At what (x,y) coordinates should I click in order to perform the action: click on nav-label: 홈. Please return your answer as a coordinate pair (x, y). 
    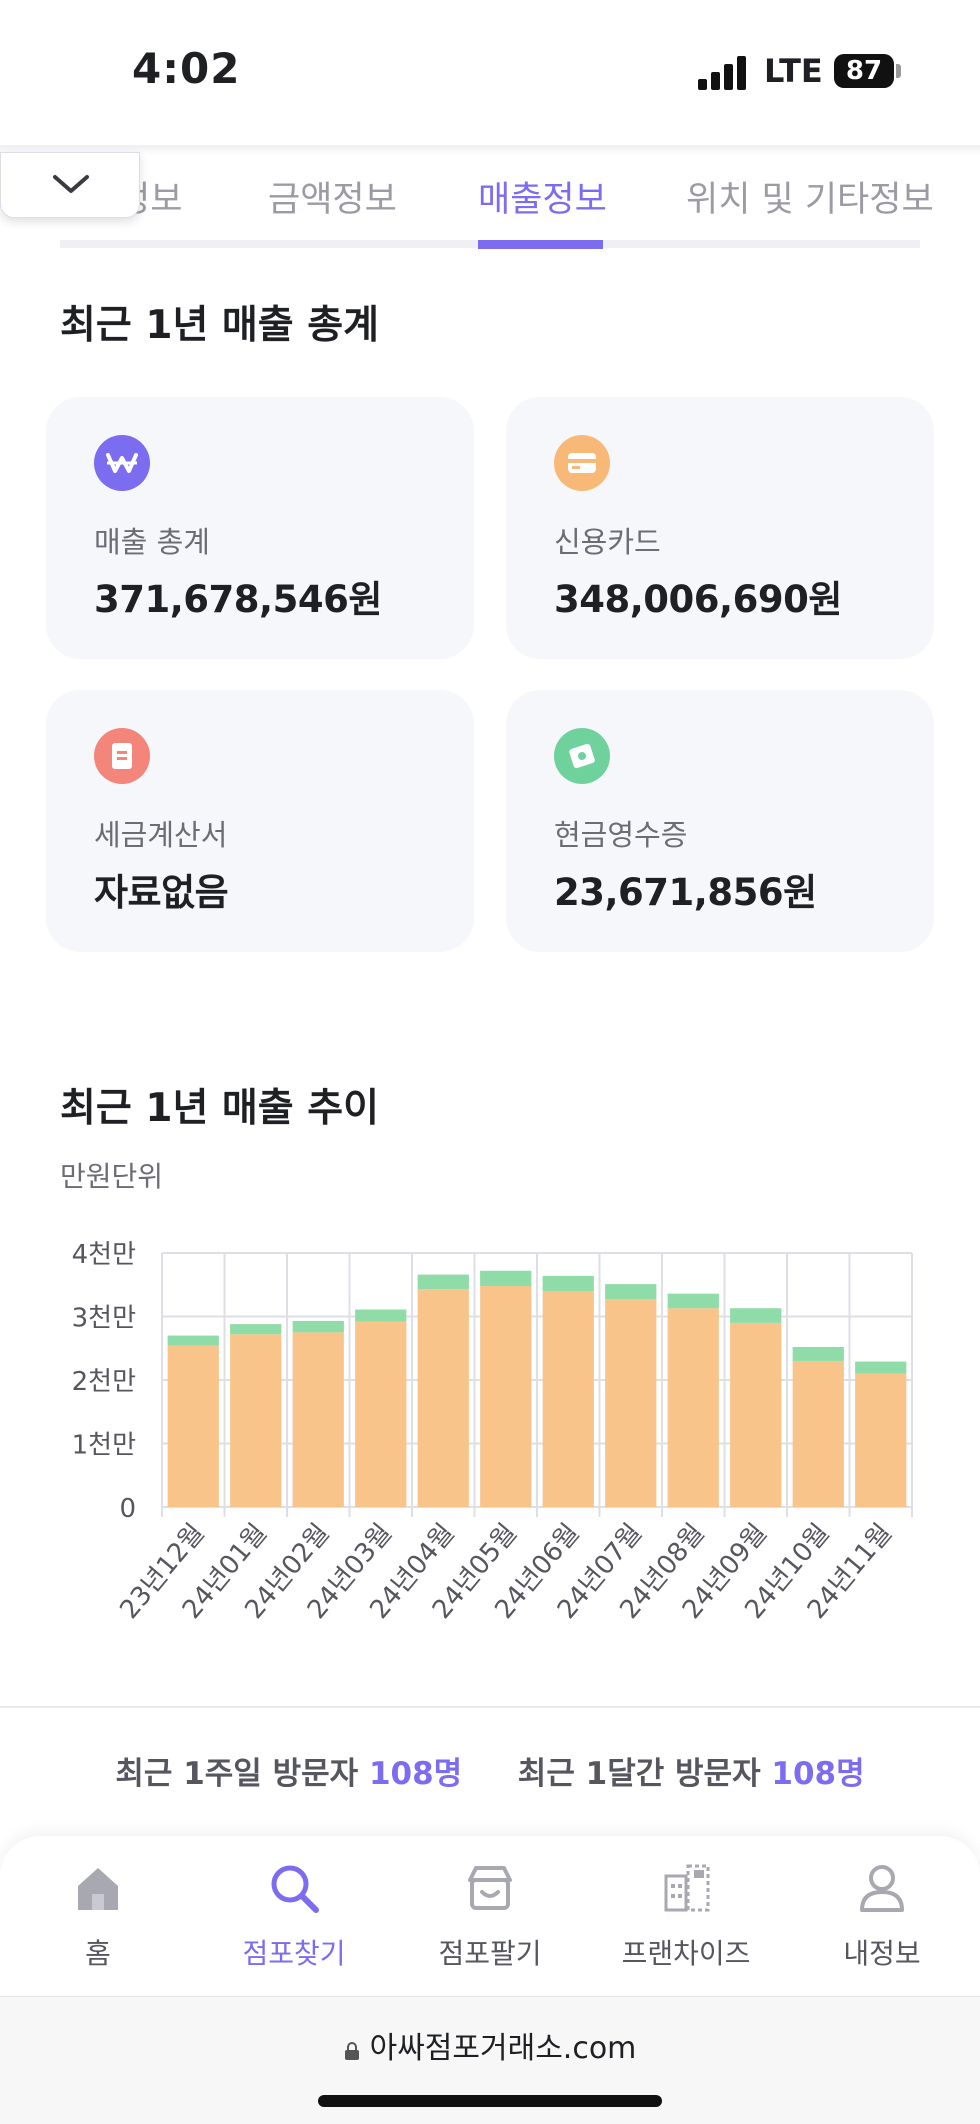
    Looking at the image, I should click on (98, 1953).